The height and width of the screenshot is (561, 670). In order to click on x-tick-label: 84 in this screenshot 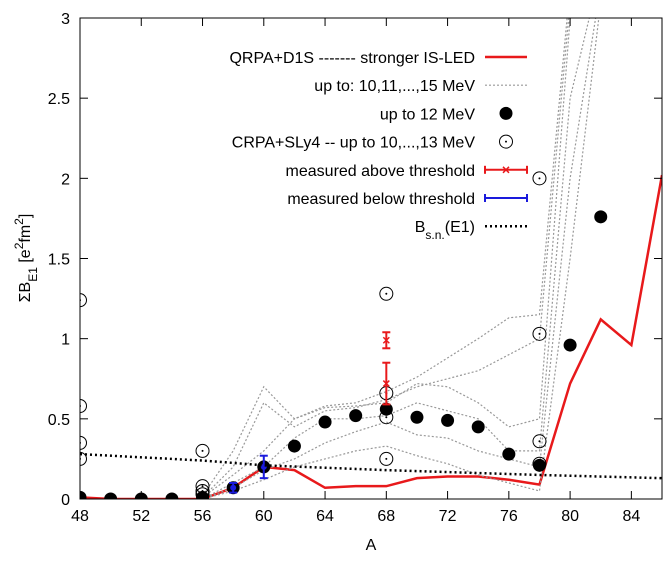, I will do `click(631, 516)`.